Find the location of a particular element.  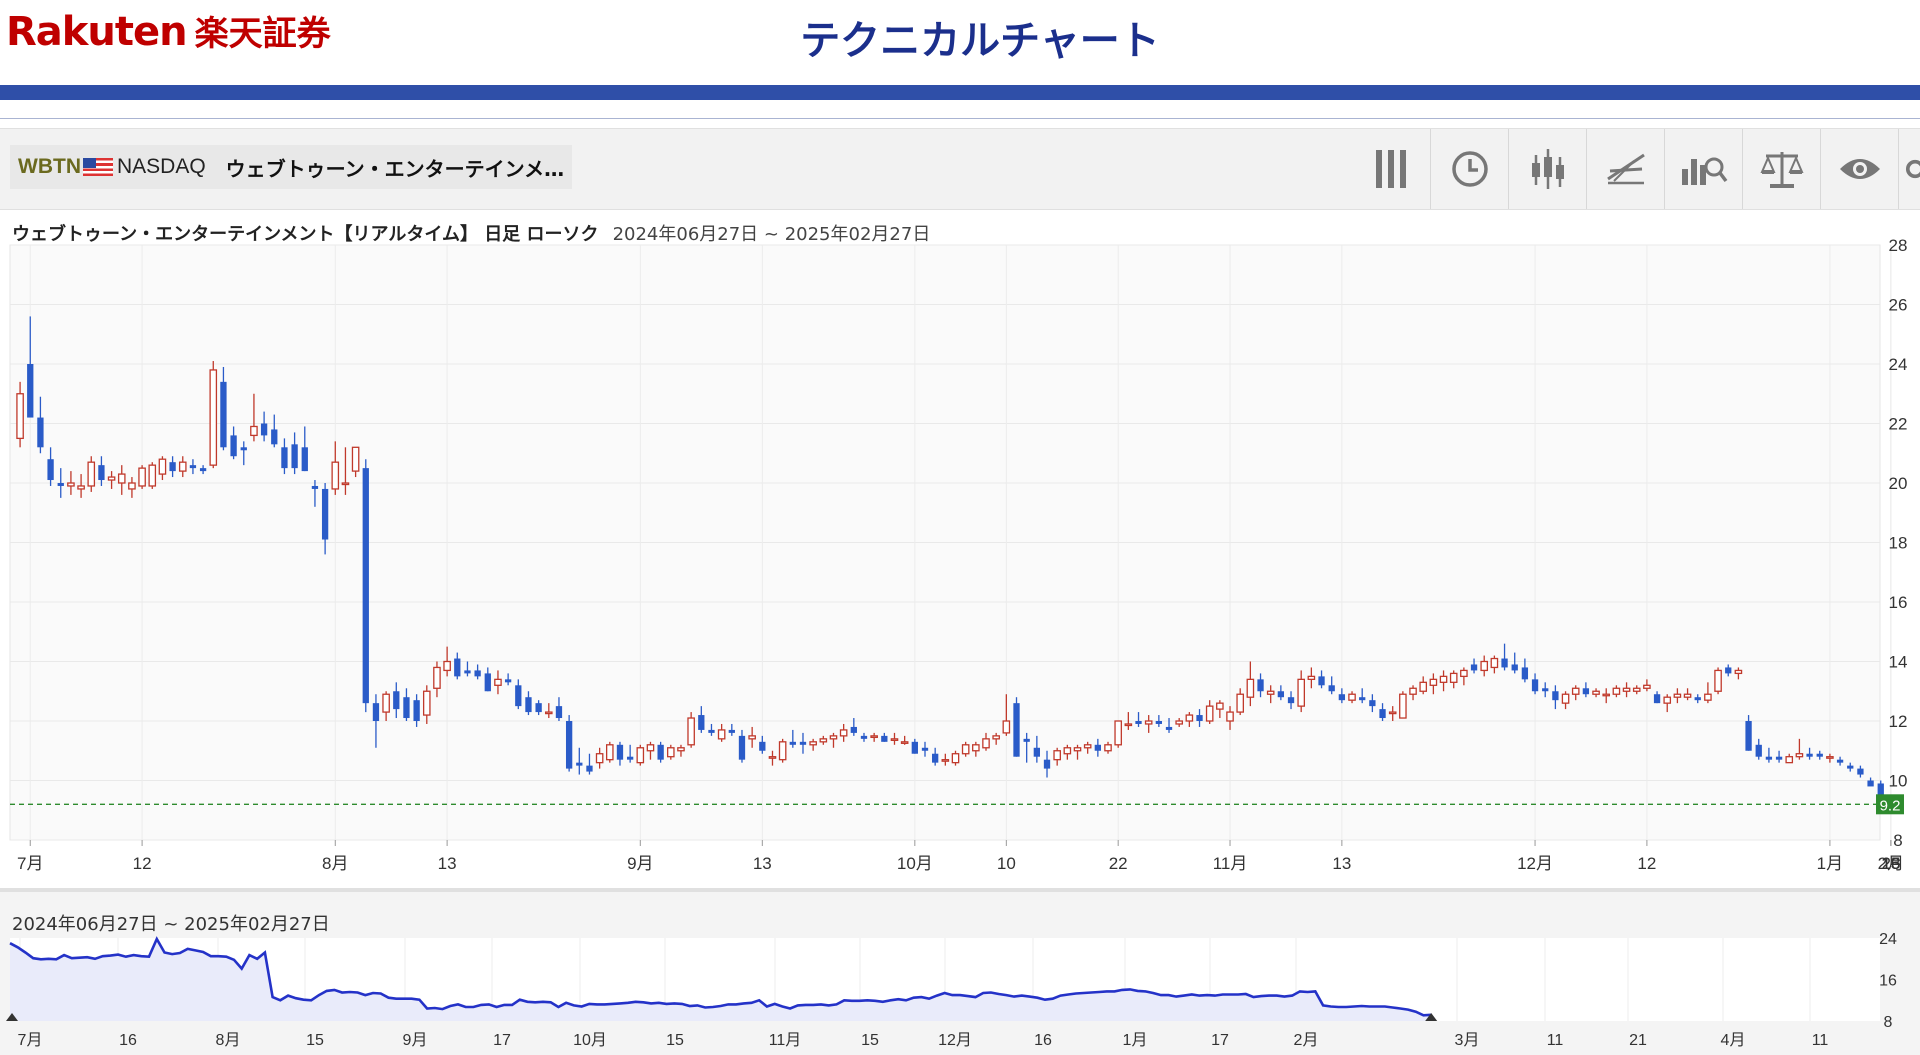

x-tick-label: 2月 is located at coordinates (1891, 863).